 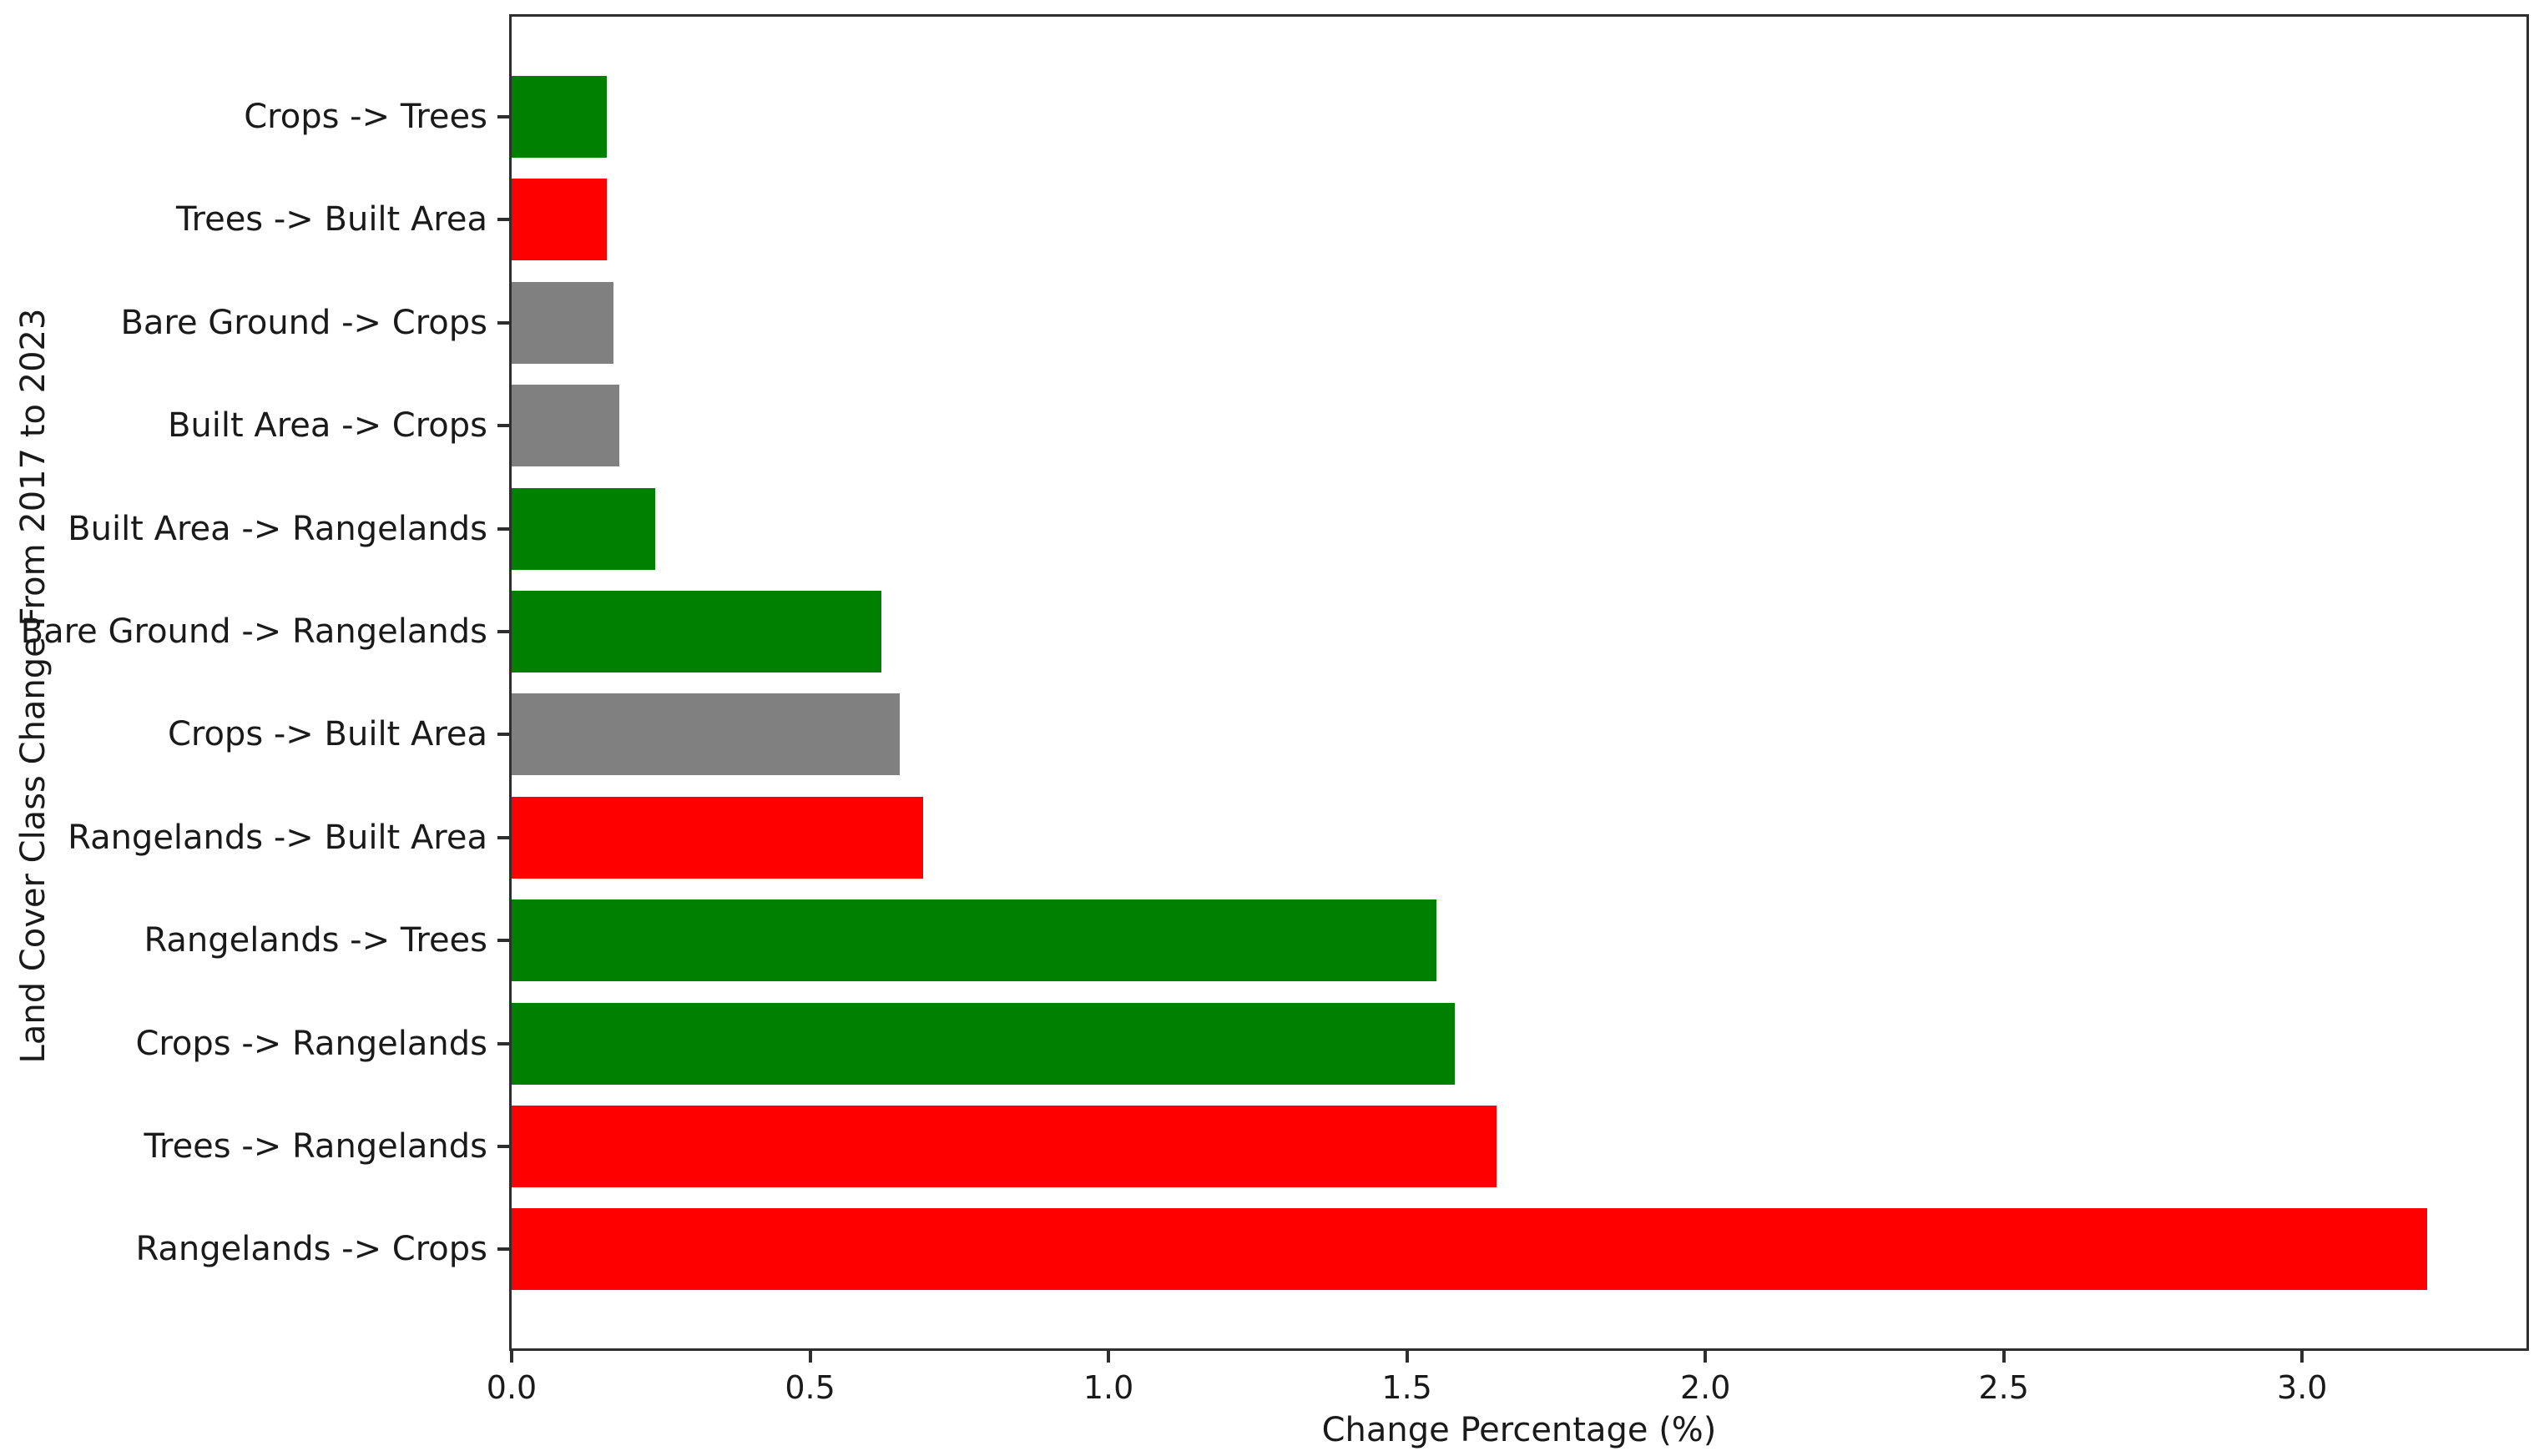 What do you see at coordinates (512, 1387) in the screenshot?
I see `x-tick-label: 0.0` at bounding box center [512, 1387].